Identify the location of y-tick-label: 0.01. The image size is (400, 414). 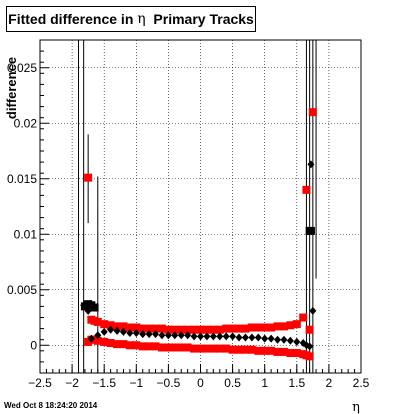
(26, 234).